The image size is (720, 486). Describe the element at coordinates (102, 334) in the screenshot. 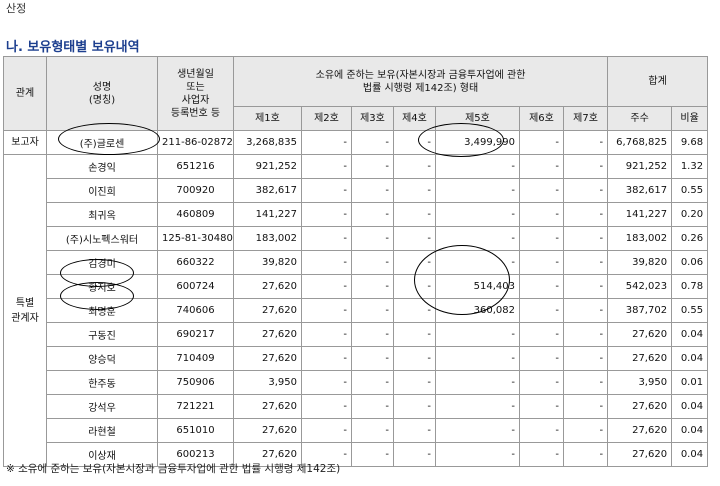

I see `cell-name: 구동진` at that location.